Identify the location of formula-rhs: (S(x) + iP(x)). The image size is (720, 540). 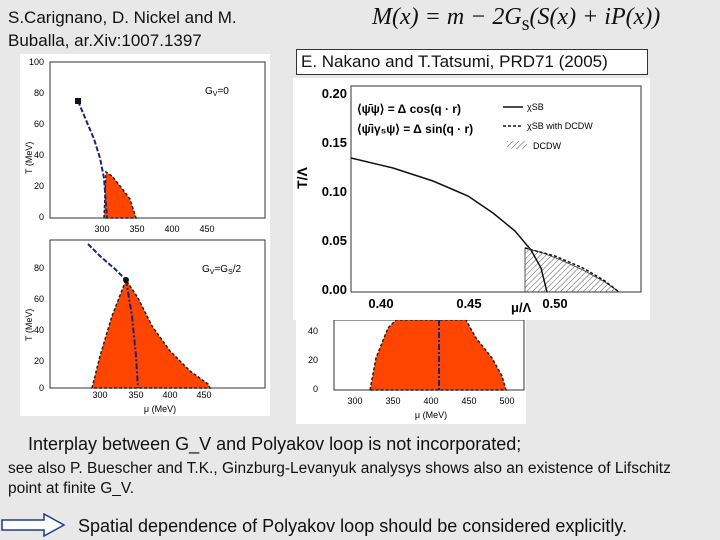
(595, 17).